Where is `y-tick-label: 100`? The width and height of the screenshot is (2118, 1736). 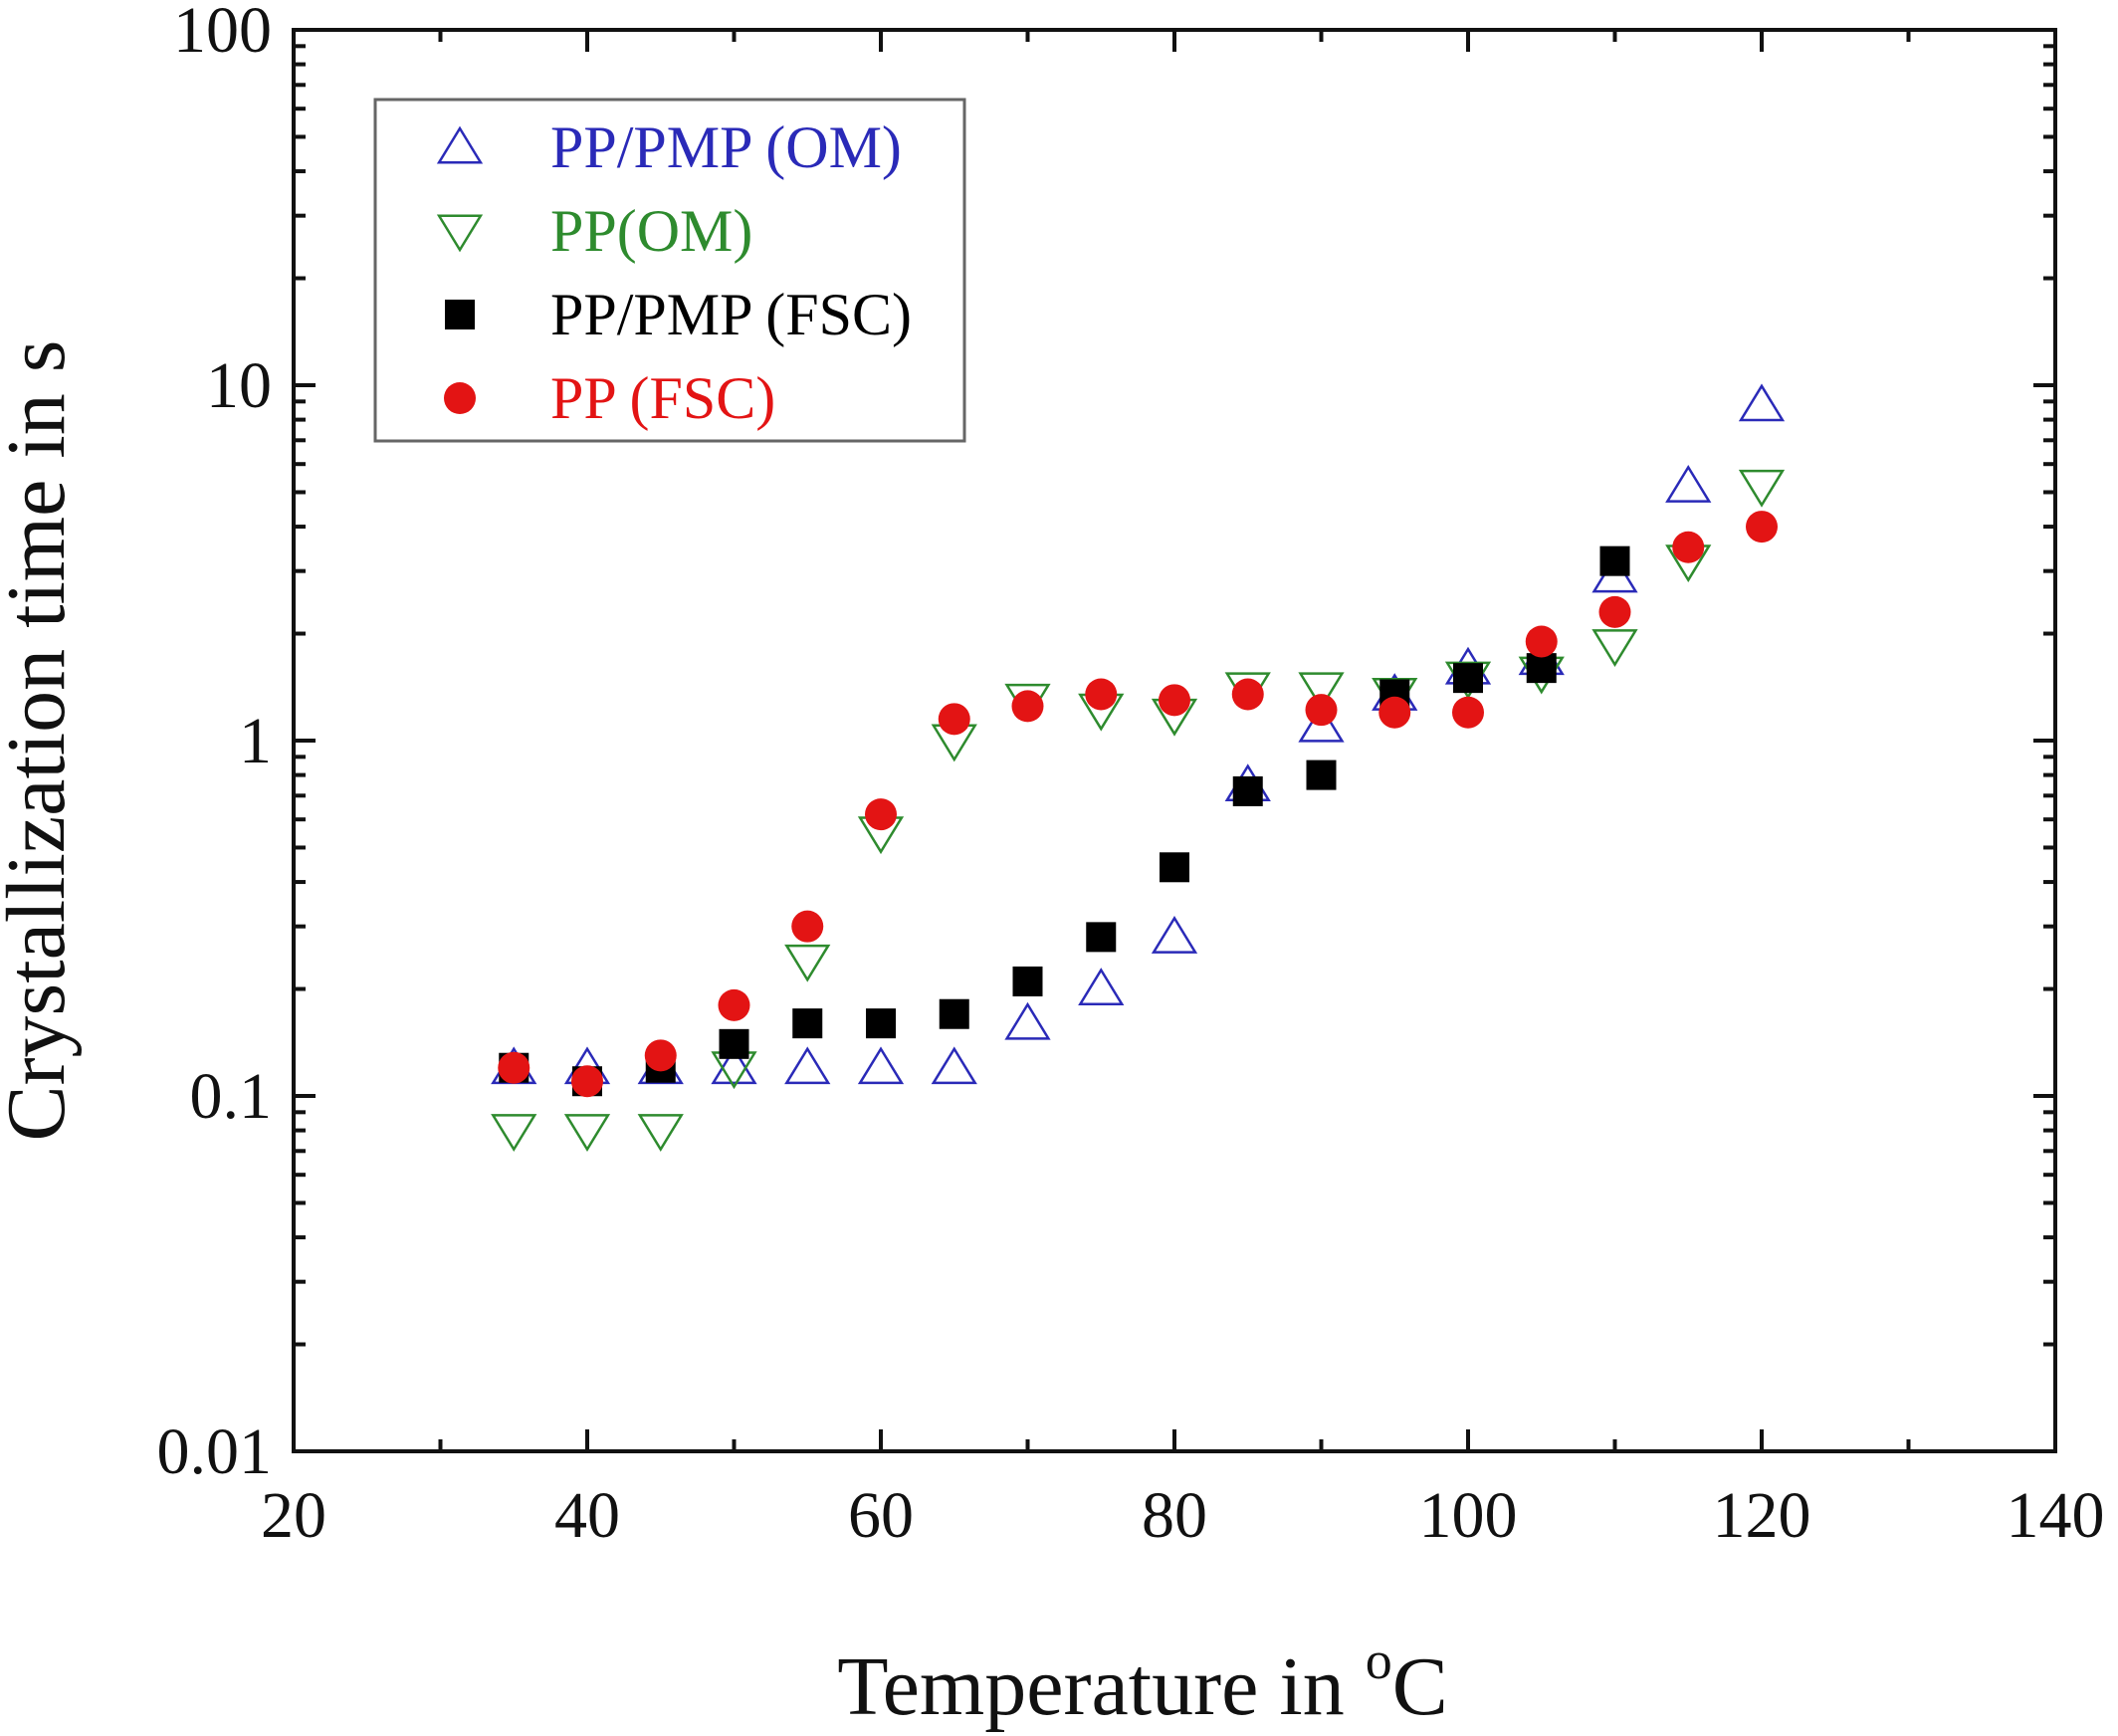
y-tick-label: 100 is located at coordinates (222, 34).